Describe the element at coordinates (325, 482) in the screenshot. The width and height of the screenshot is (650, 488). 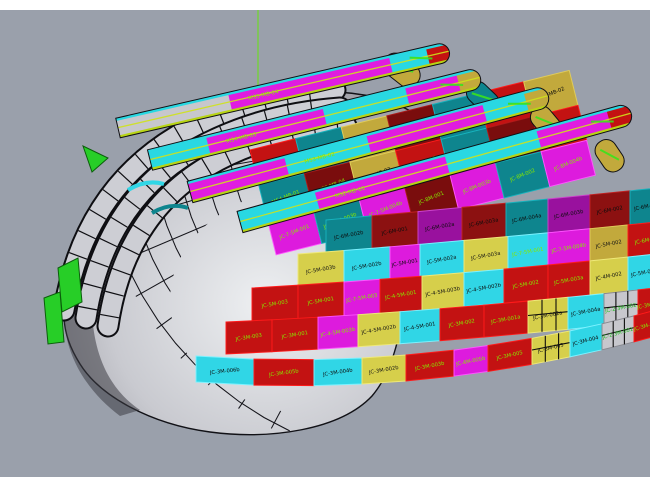
I see `letterbox-bottom` at that location.